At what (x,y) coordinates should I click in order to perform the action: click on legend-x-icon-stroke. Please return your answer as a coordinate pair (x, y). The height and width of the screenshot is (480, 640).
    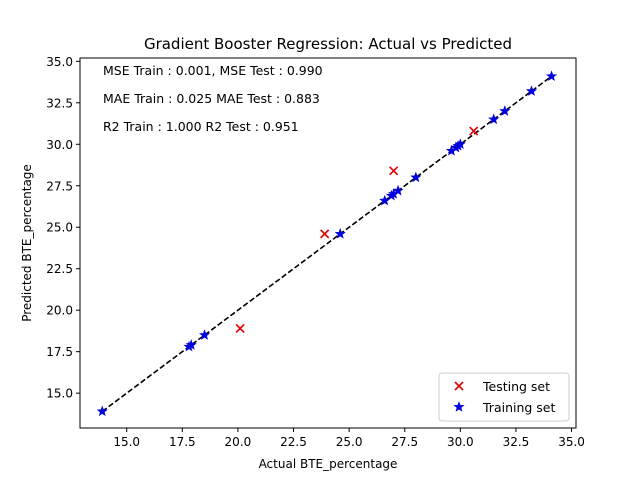
    Looking at the image, I should click on (459, 386).